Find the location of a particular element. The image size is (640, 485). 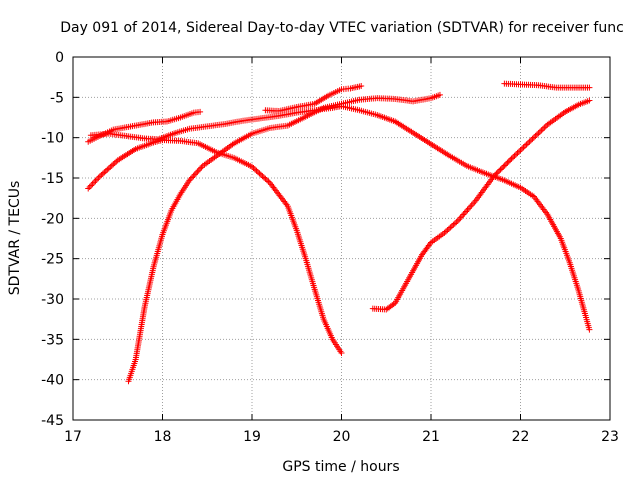

y-tick-label: -30 is located at coordinates (52, 300).